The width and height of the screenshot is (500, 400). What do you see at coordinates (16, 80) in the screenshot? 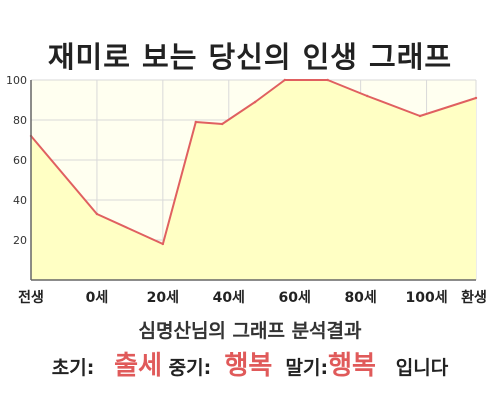
I see `y-tick-label: 100` at bounding box center [16, 80].